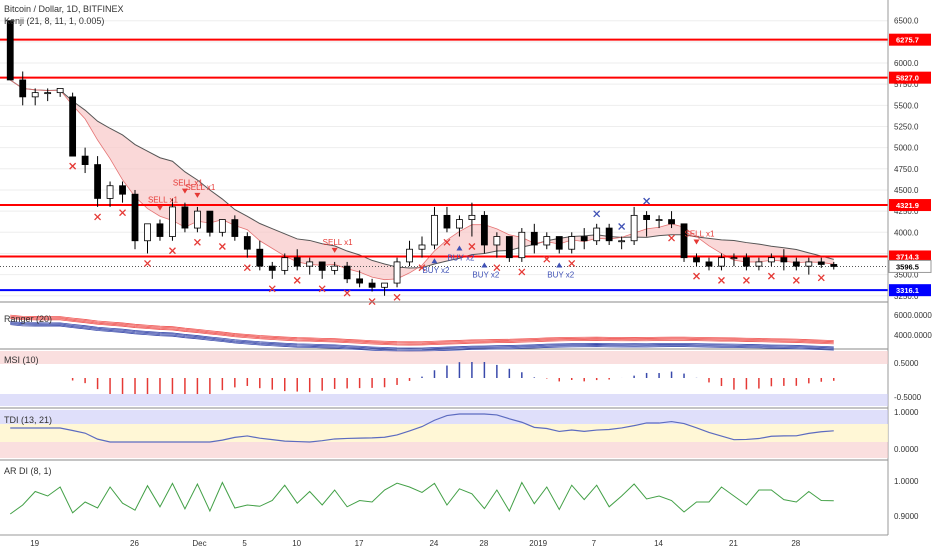 This screenshot has height=550, width=932. I want to click on chart-title: Bitcoin / Dollar, 1D, BITFINEX, so click(64, 9).